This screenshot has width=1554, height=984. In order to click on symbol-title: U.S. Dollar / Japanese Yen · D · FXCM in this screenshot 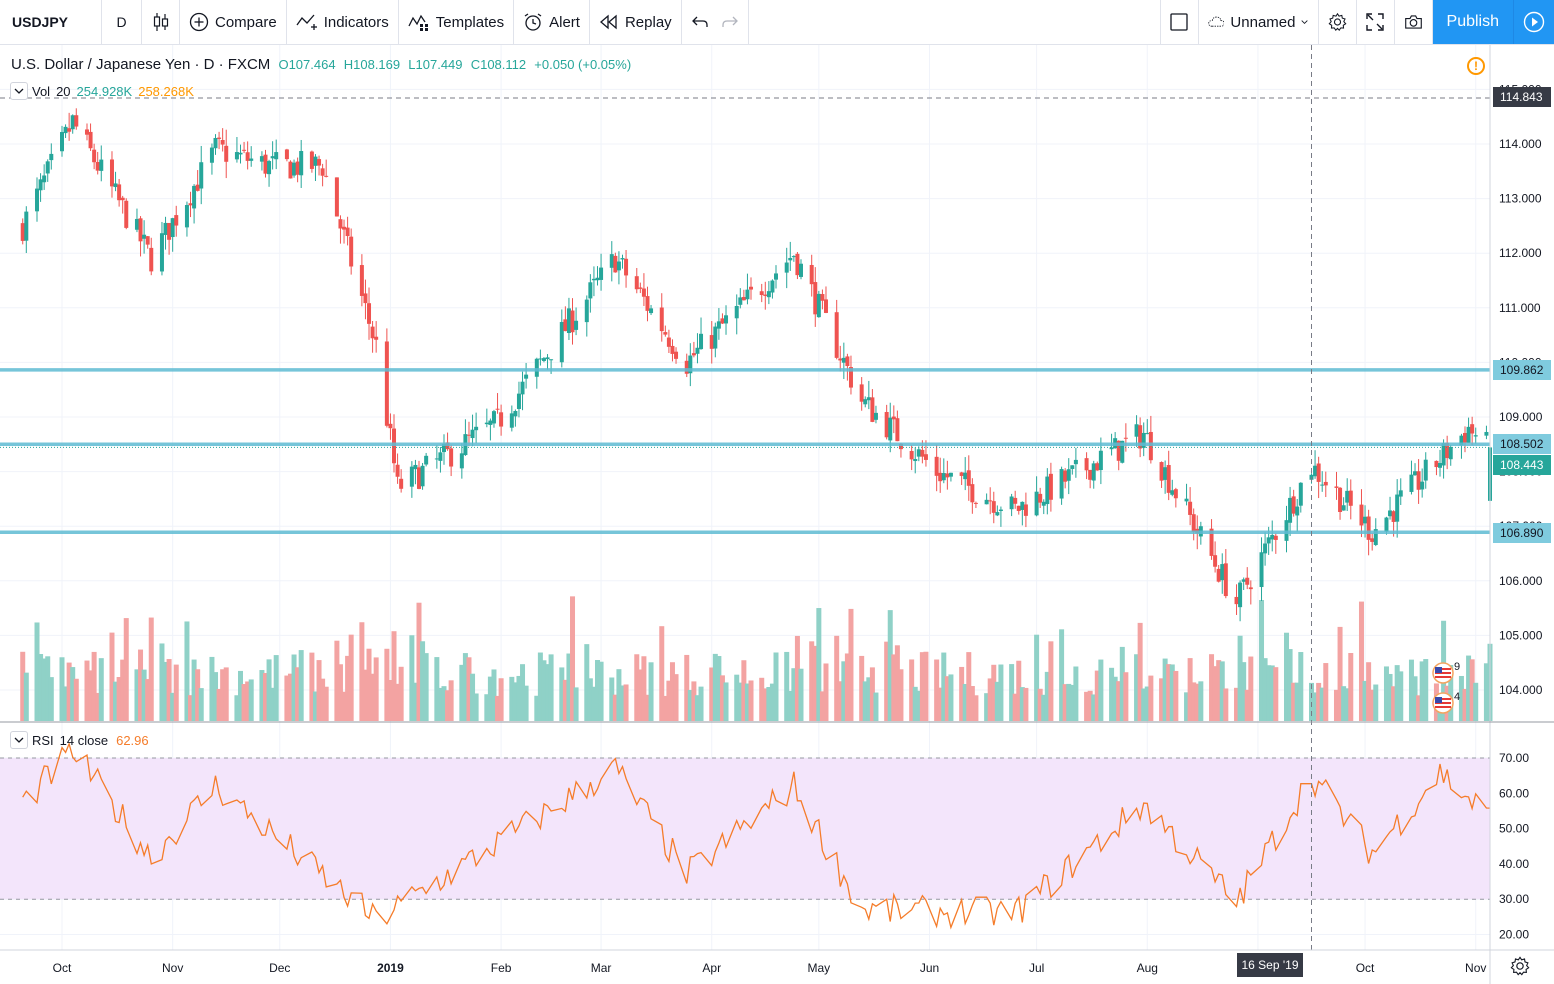, I will do `click(141, 64)`.